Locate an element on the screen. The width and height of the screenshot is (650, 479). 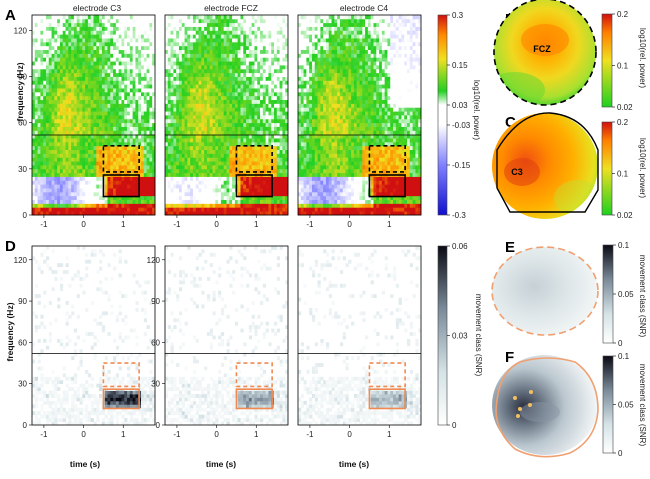
panel-d-xlabel-c3: time (s) is located at coordinates (85, 464).